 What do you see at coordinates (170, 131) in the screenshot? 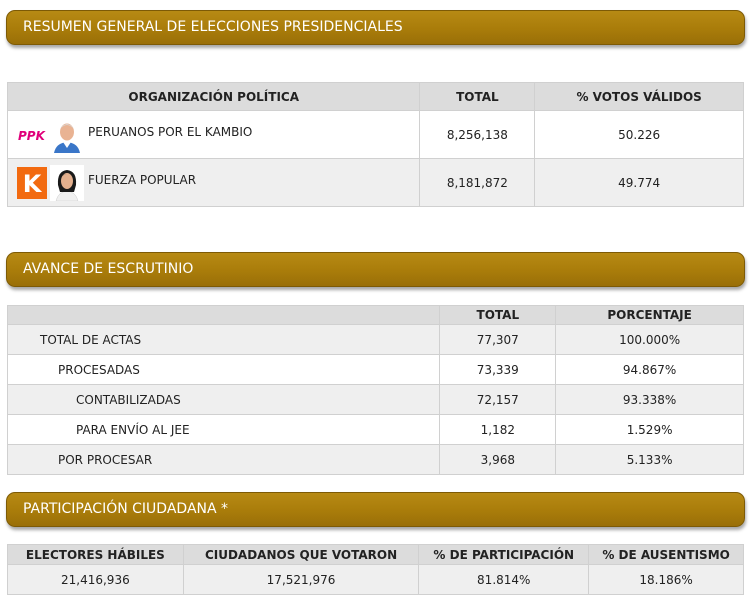
I see `party-name: PERUANOS POR EL KAMBIO` at bounding box center [170, 131].